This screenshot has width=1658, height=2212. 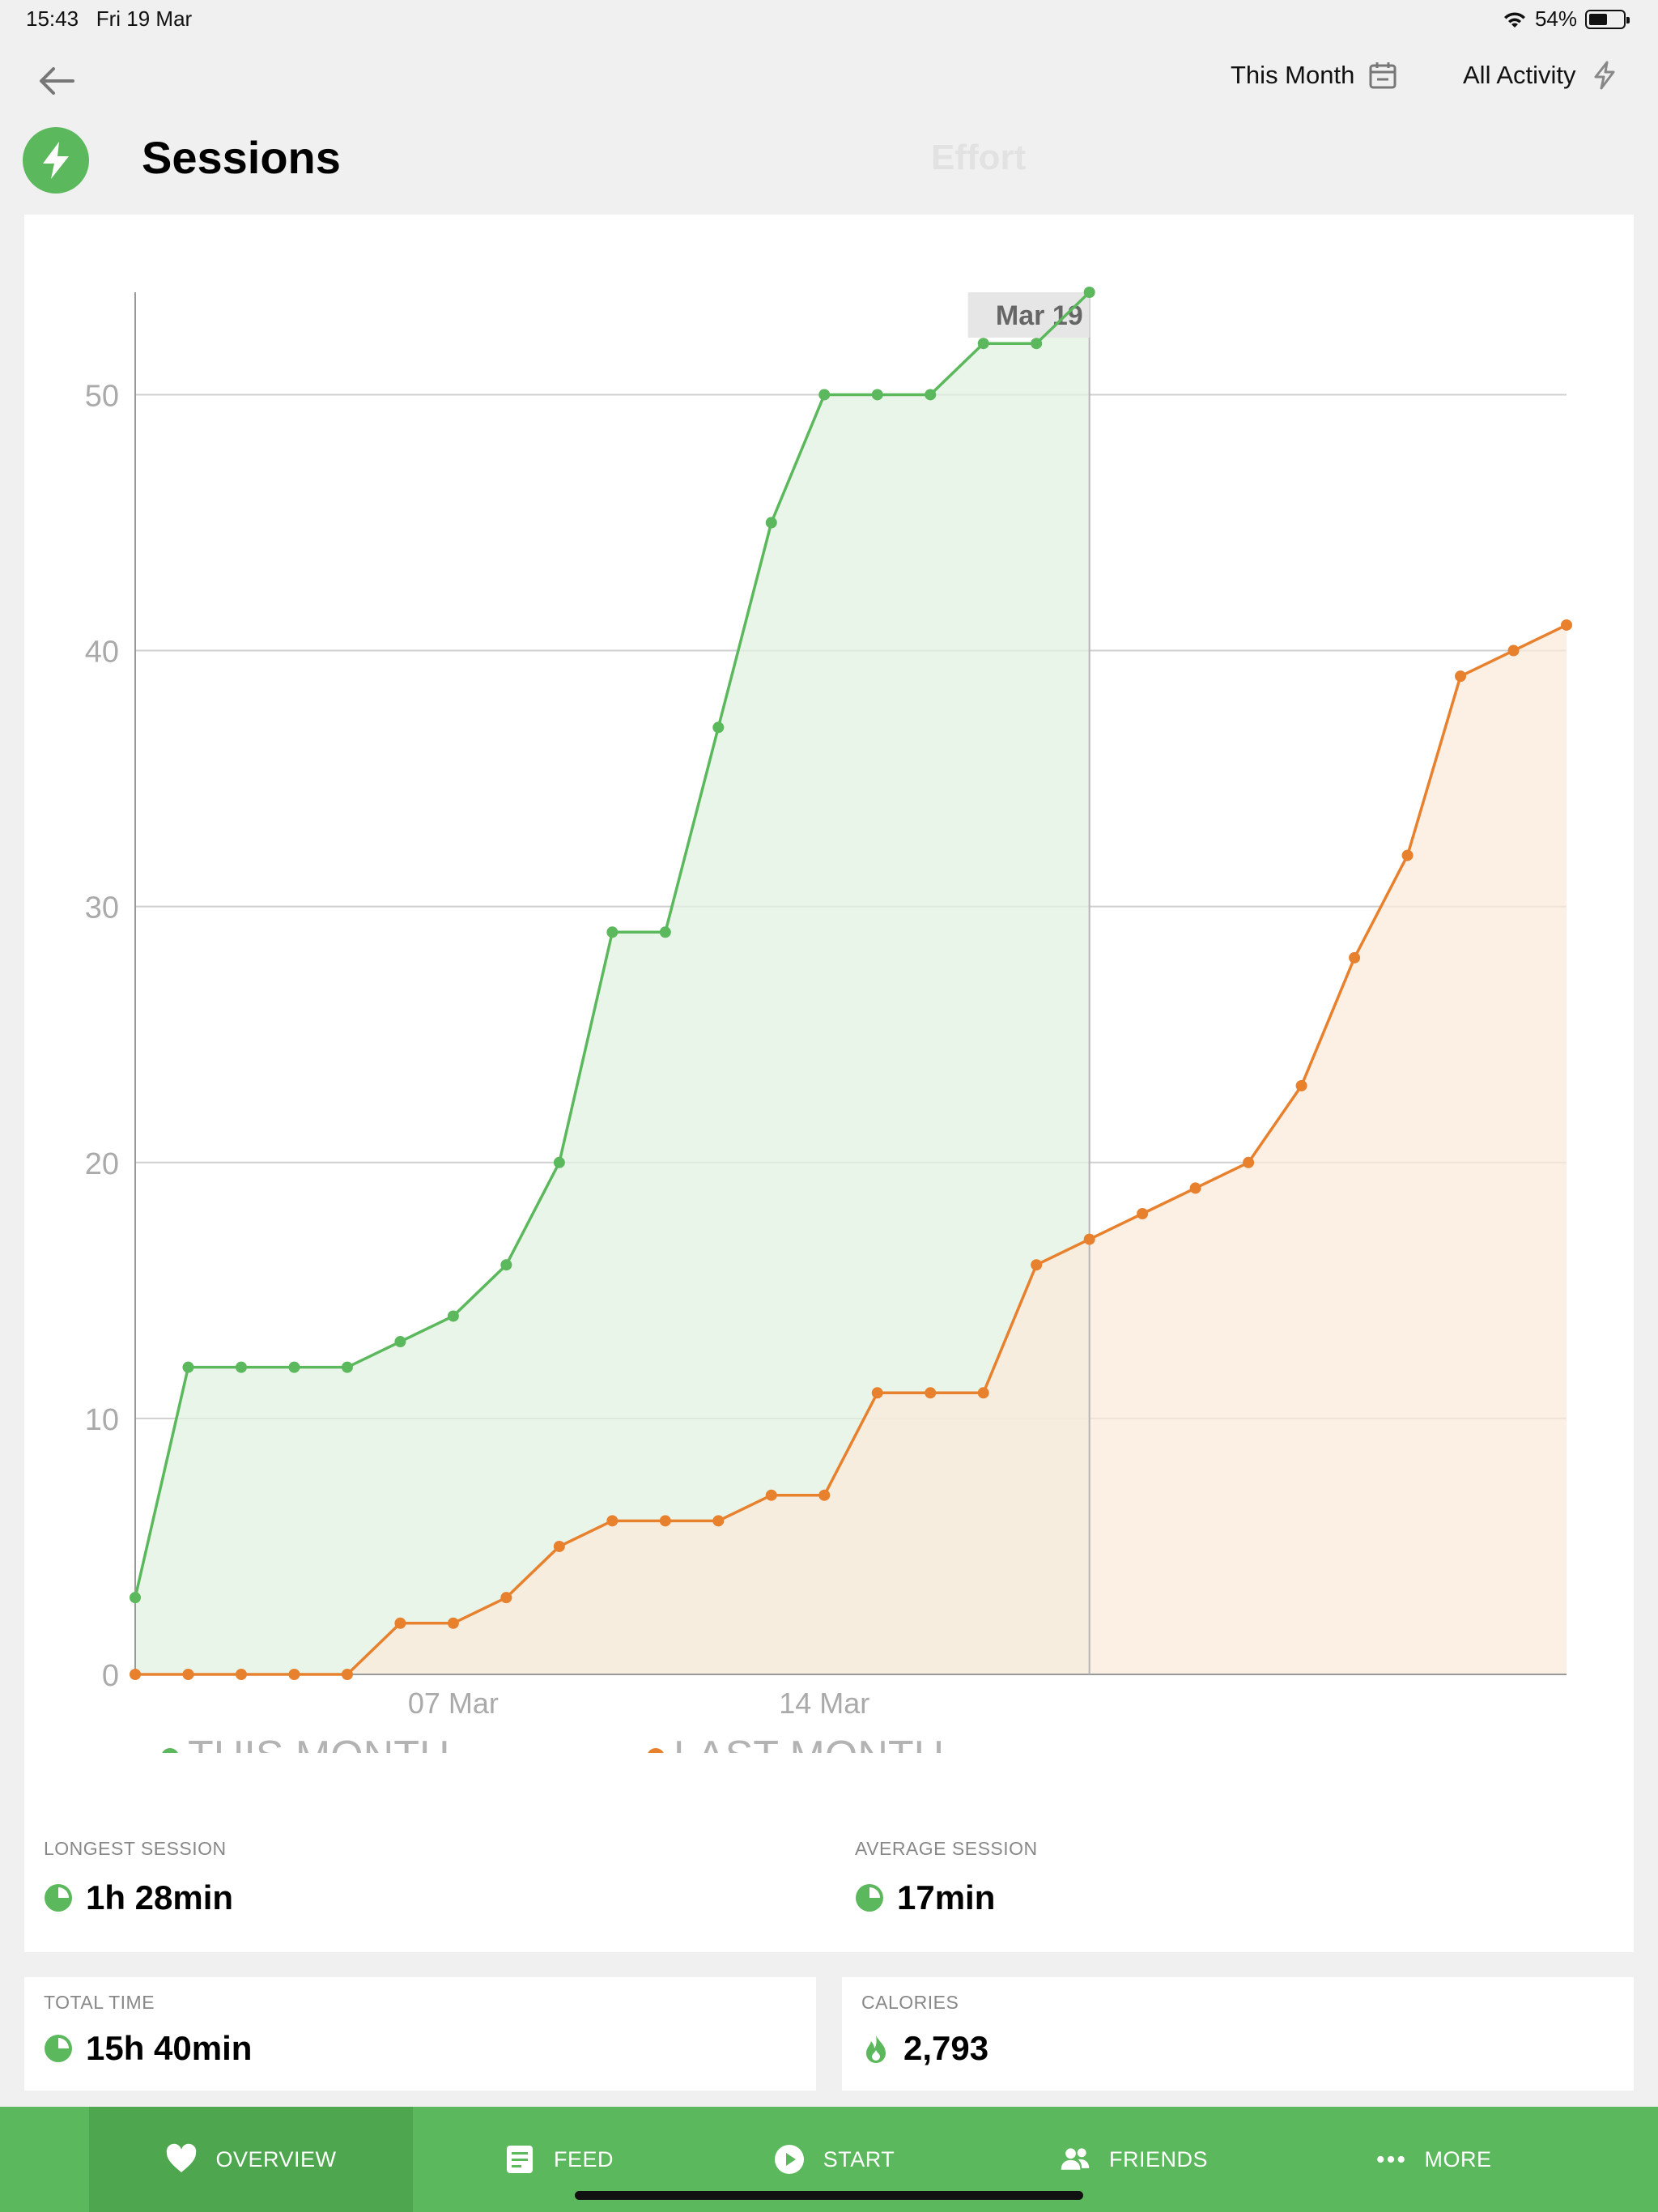 What do you see at coordinates (135, 1848) in the screenshot?
I see `longest-session-label: LONGEST SESSION` at bounding box center [135, 1848].